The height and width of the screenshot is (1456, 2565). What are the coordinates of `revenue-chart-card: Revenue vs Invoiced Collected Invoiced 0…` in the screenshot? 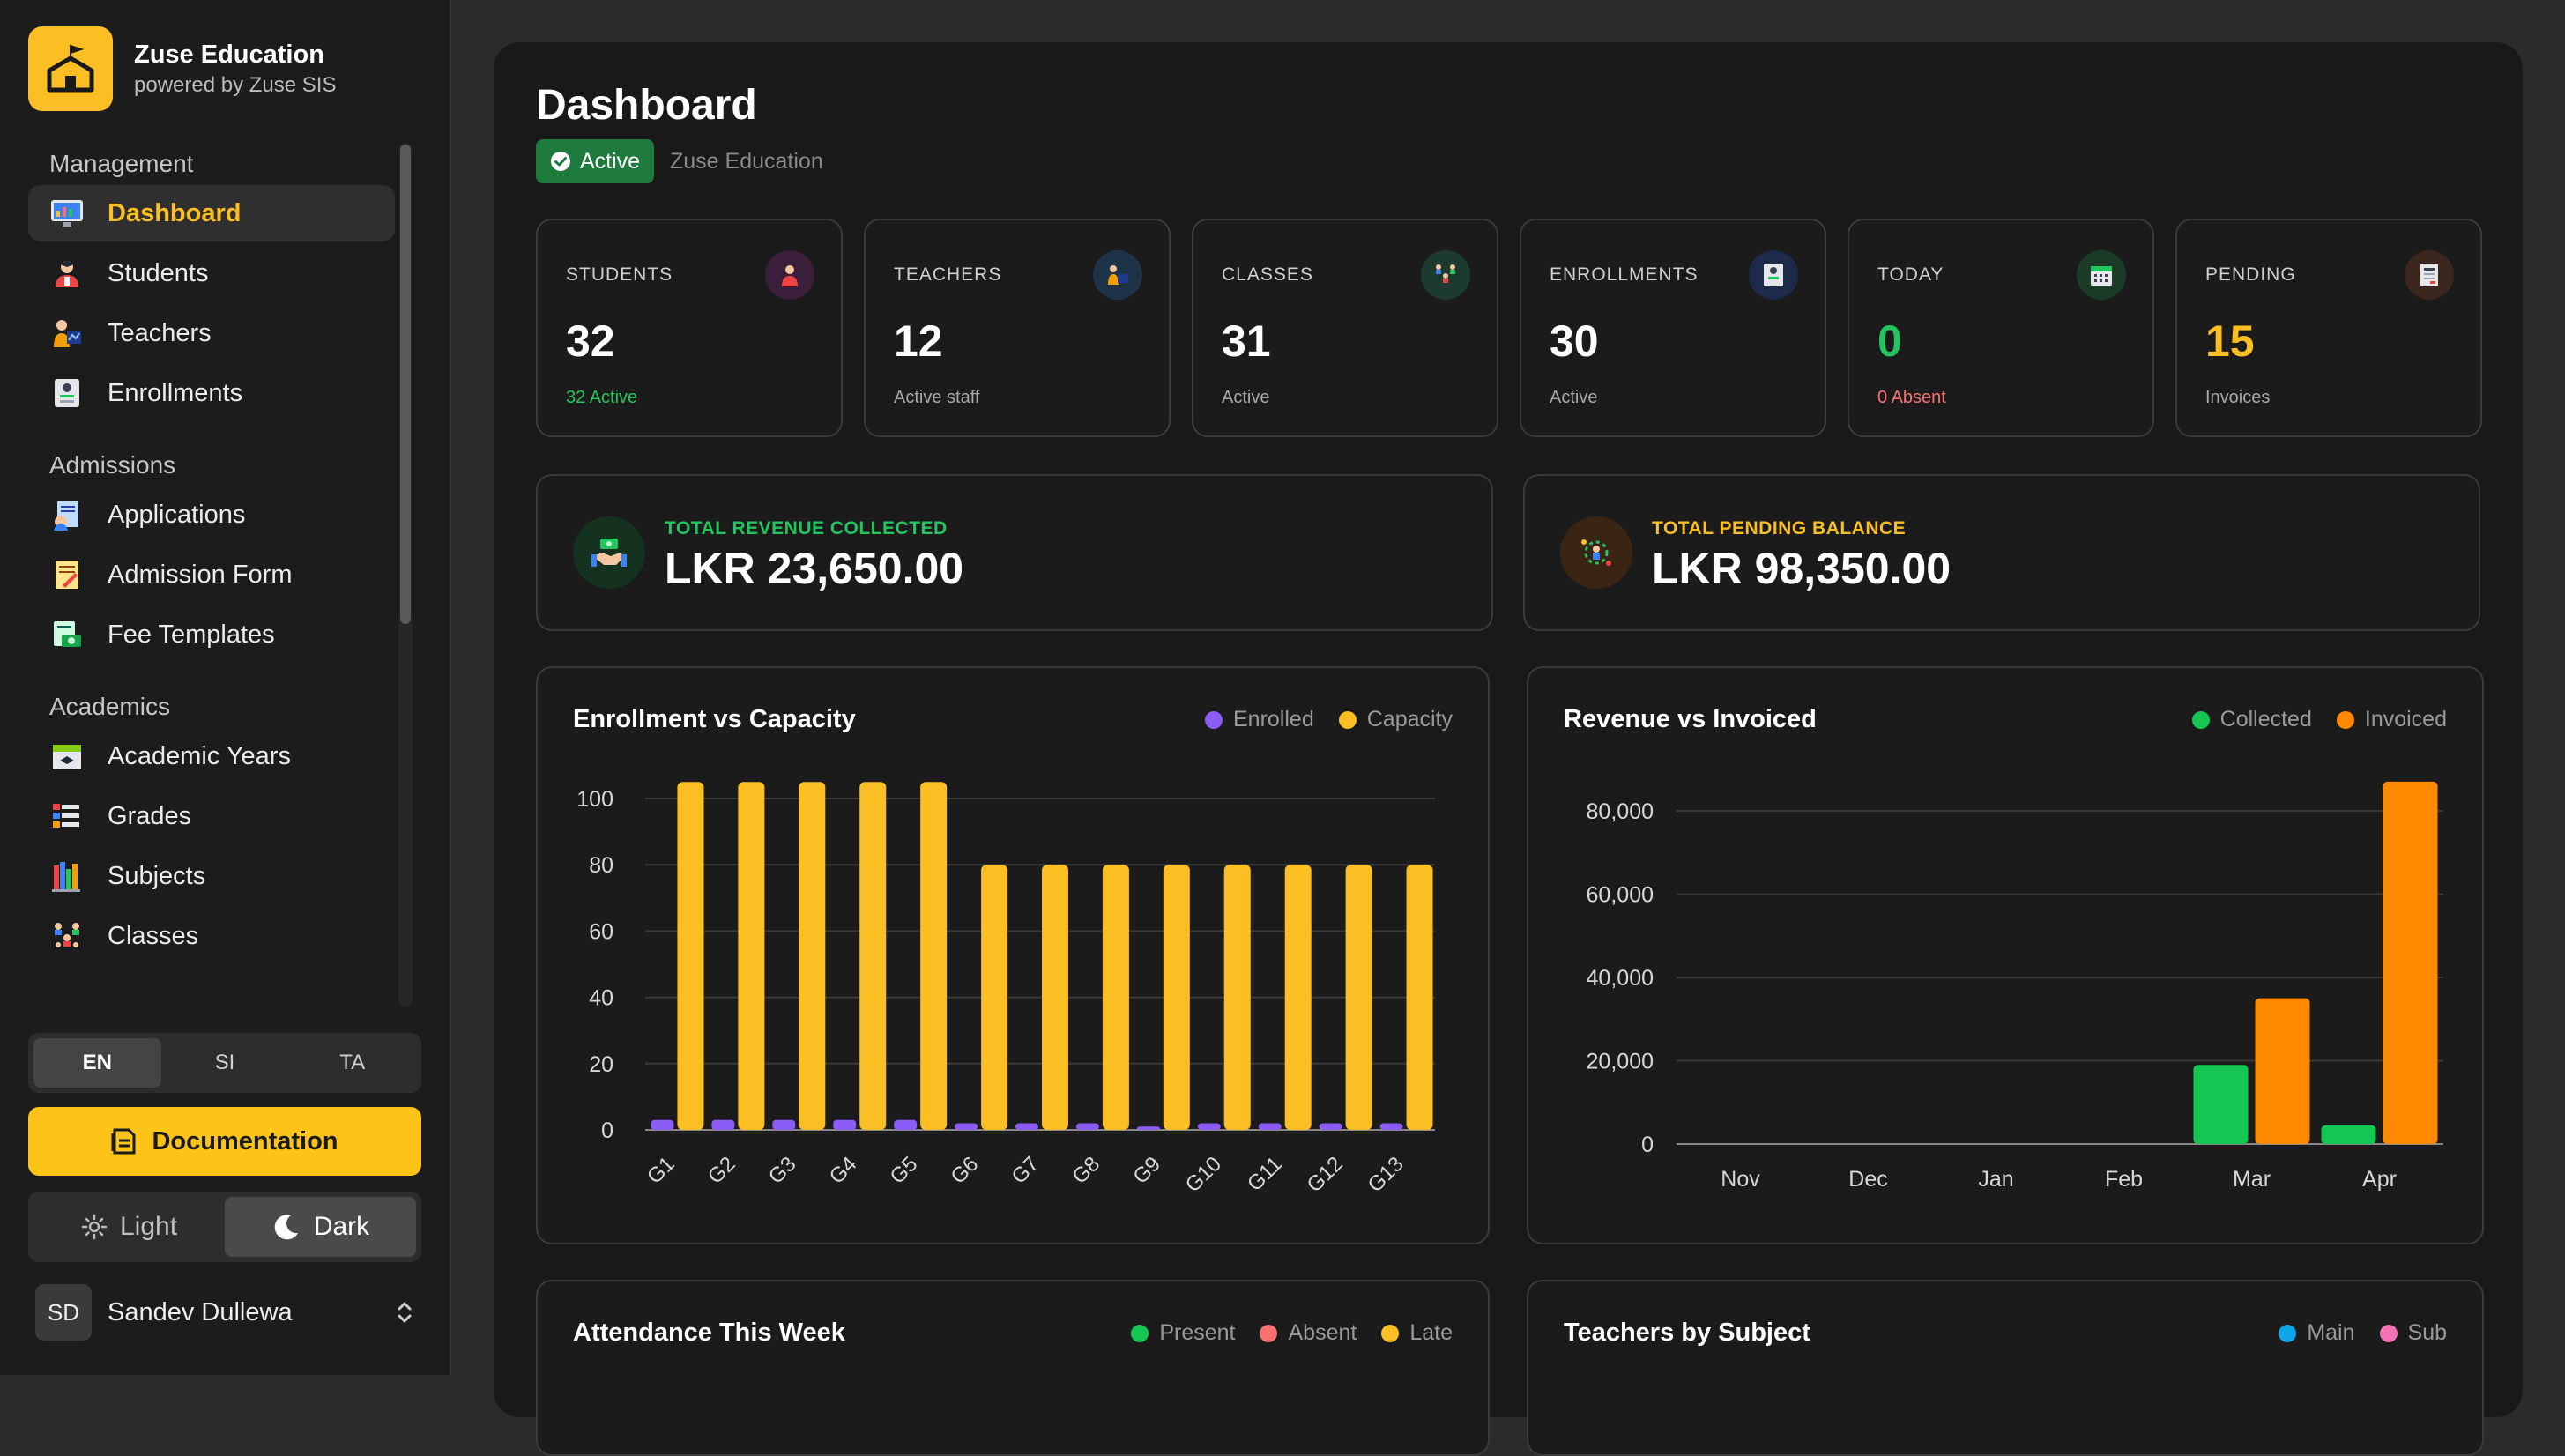 It's located at (2005, 955).